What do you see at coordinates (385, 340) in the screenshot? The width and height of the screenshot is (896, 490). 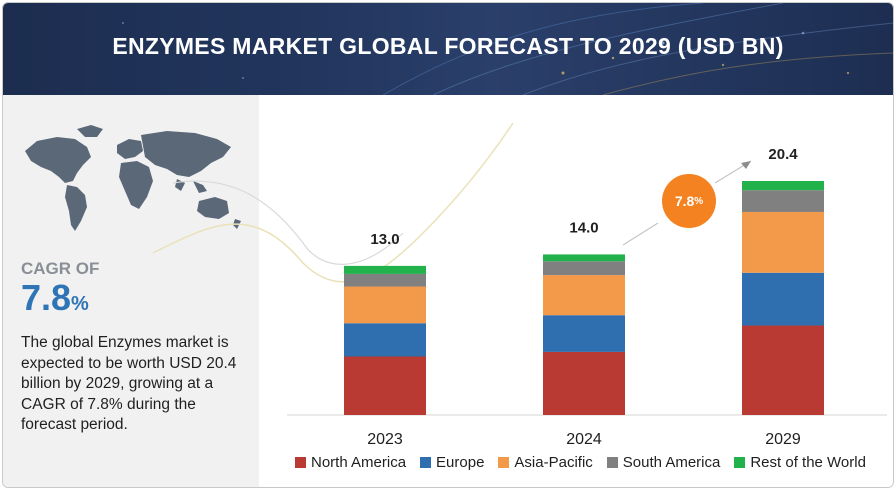 I see `bar-segment-europe-2023` at bounding box center [385, 340].